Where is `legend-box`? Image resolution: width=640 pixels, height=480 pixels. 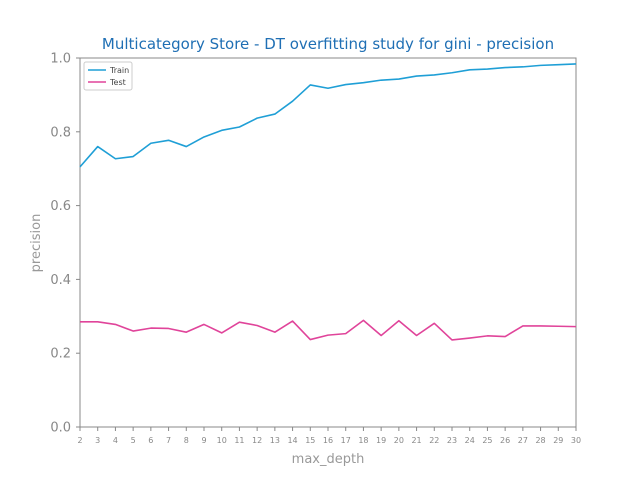 legend-box is located at coordinates (108, 76).